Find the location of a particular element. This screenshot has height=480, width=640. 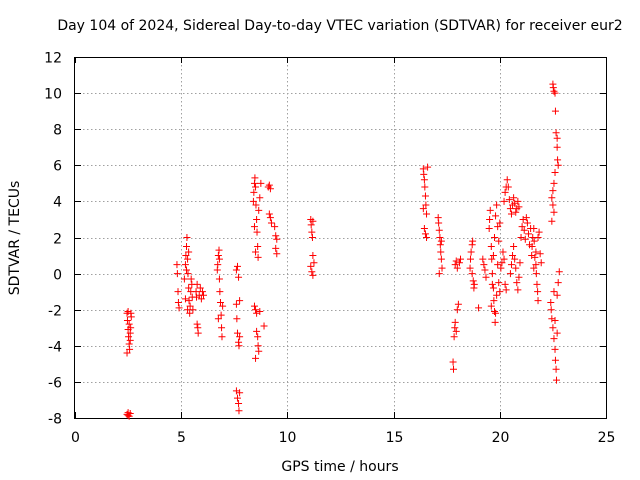

x-tick-label: 25 is located at coordinates (607, 438).